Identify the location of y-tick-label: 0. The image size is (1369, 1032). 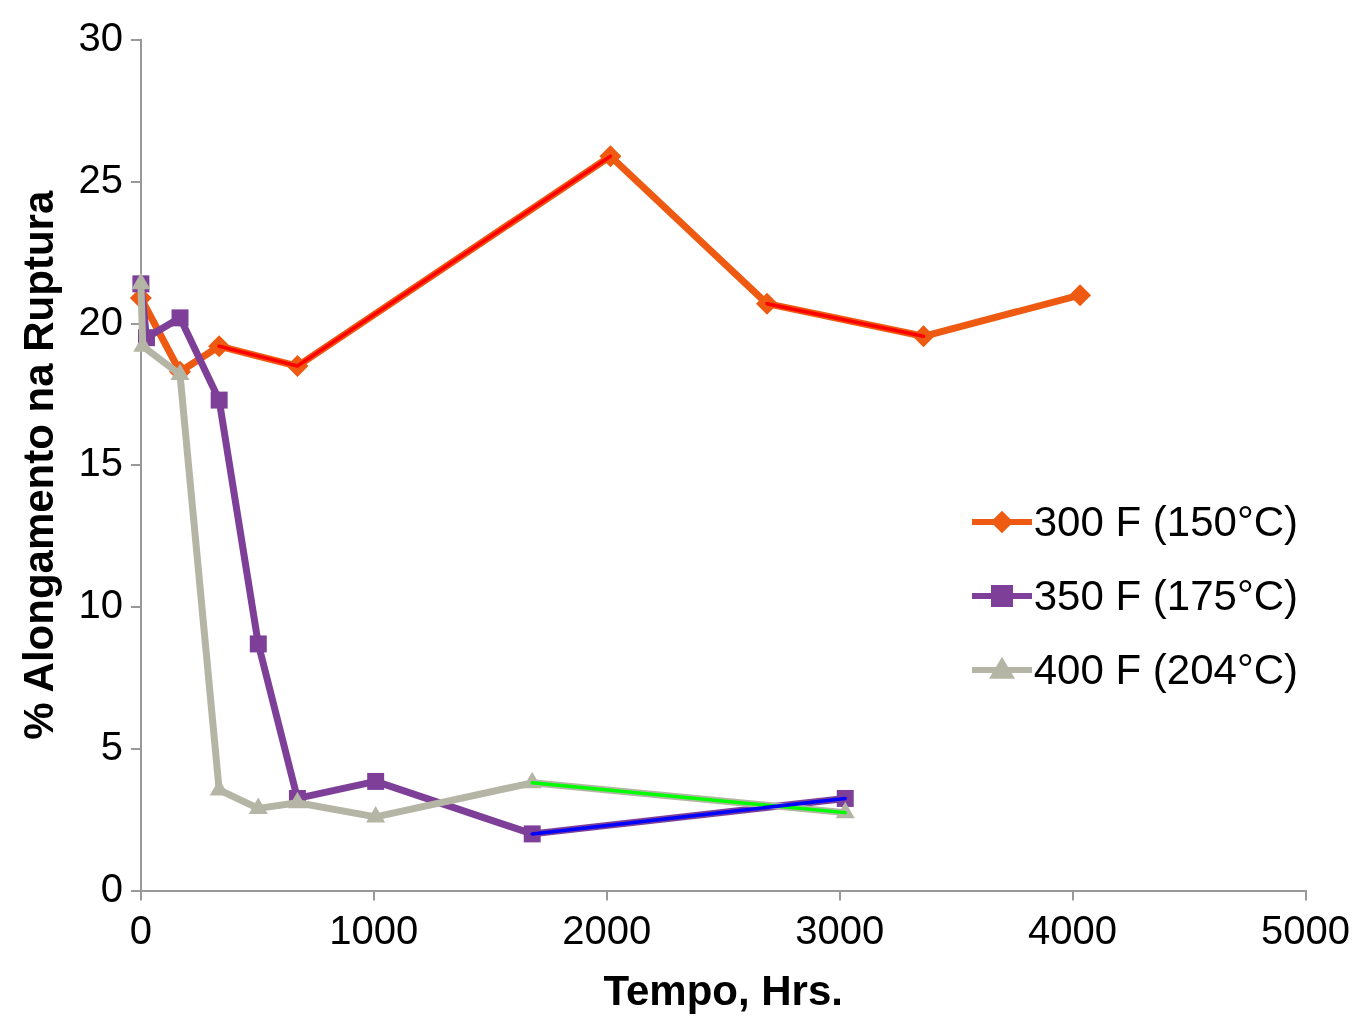
(111, 887).